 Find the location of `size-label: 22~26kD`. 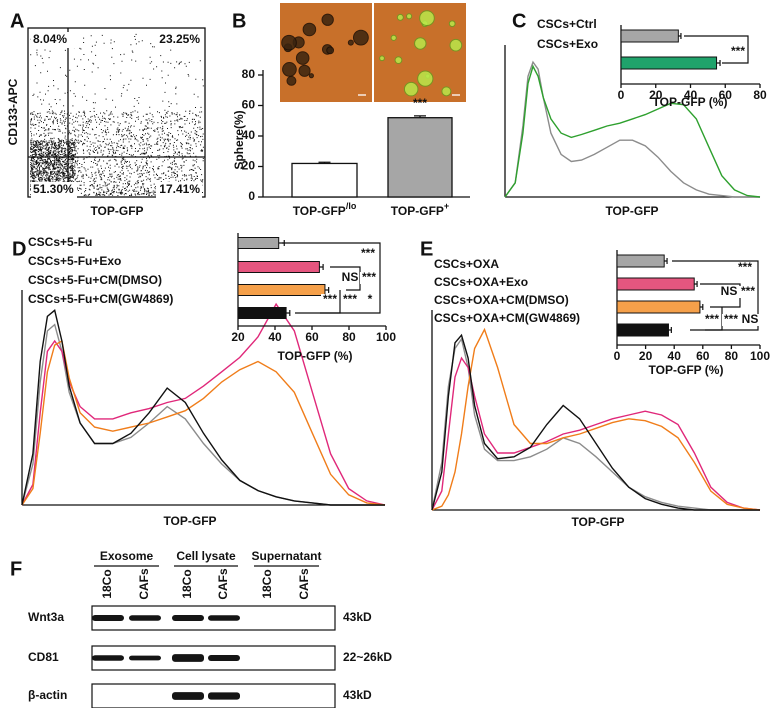

size-label: 22~26kD is located at coordinates (367, 657).